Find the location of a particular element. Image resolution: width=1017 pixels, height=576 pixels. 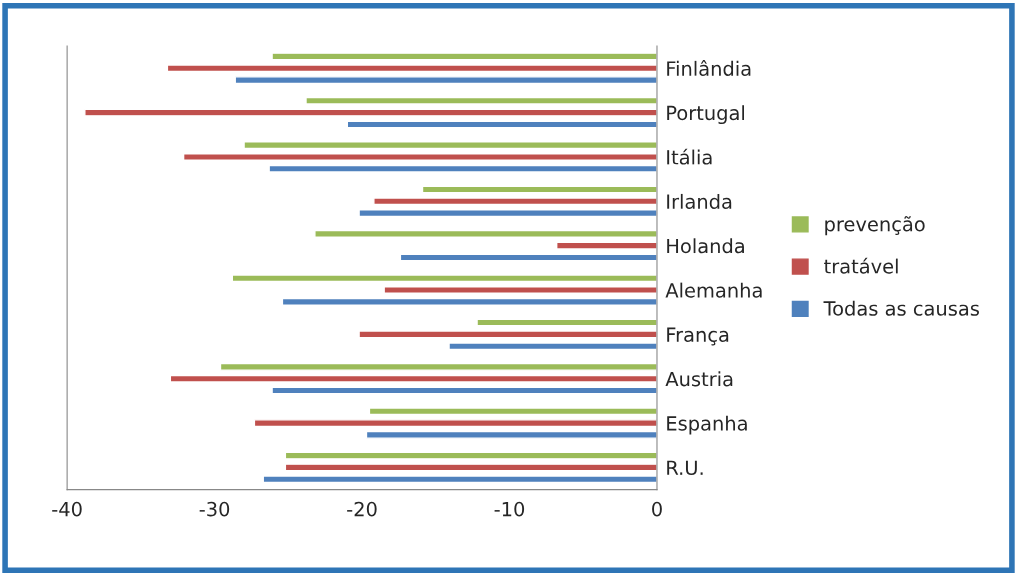

y-tick-label: Irlanda is located at coordinates (699, 201).